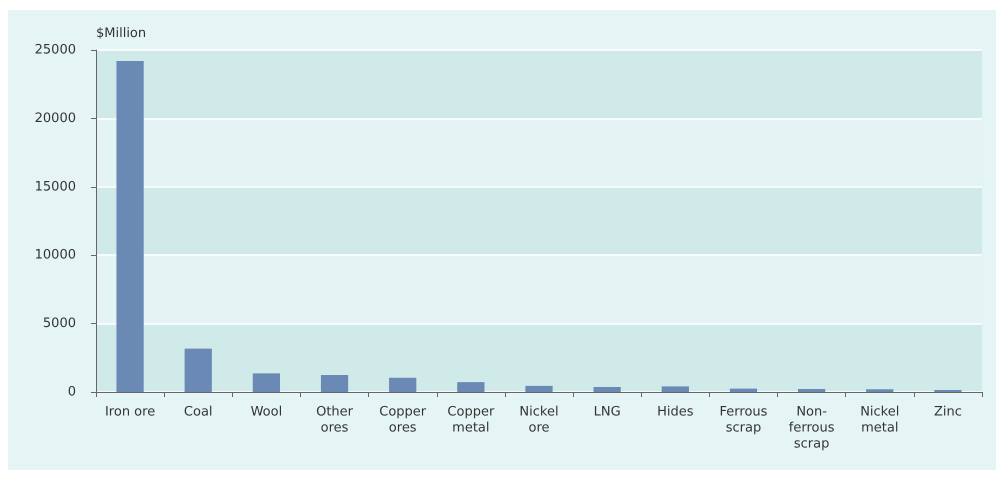 The image size is (996, 480). Describe the element at coordinates (675, 412) in the screenshot. I see `x-tick-label: Hides` at that location.